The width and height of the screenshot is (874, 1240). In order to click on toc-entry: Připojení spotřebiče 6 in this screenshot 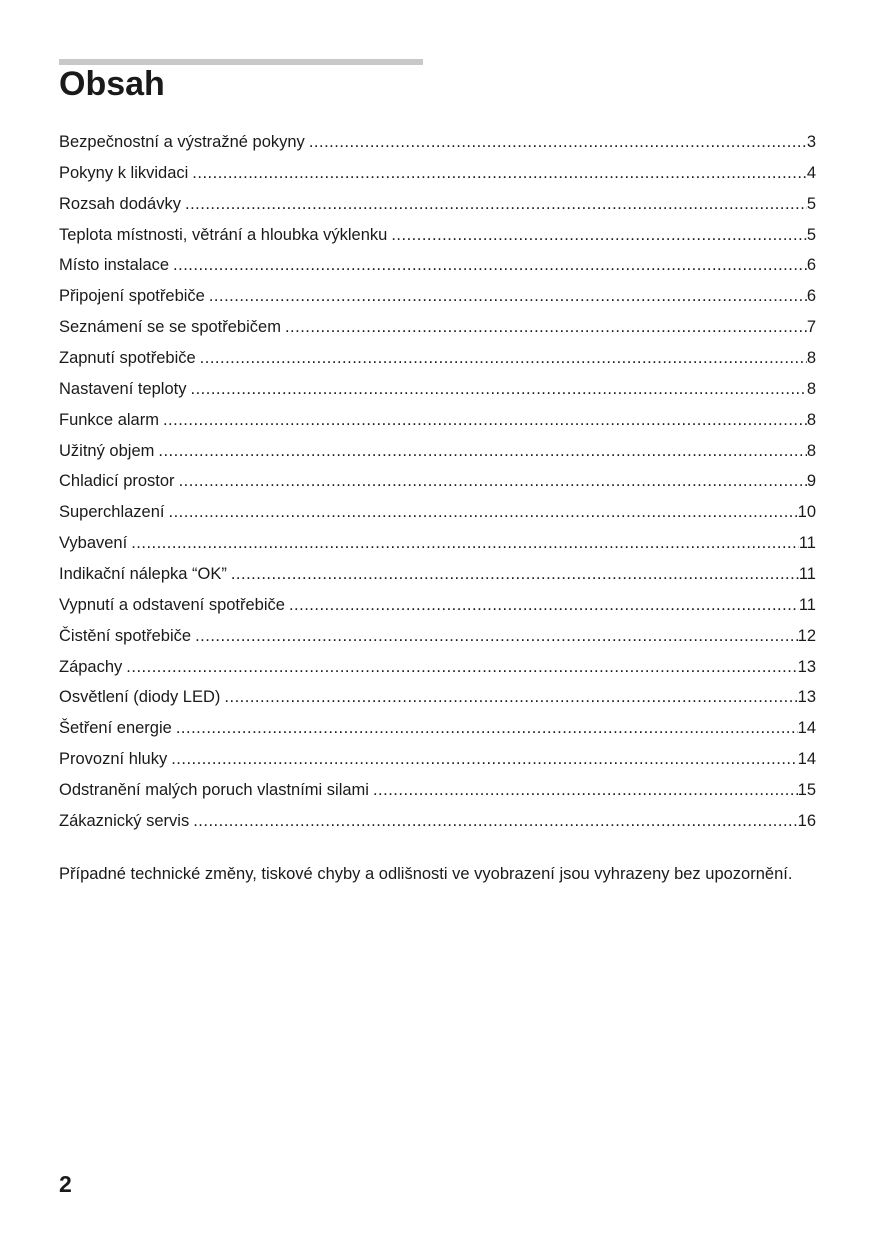, I will do `click(437, 300)`.